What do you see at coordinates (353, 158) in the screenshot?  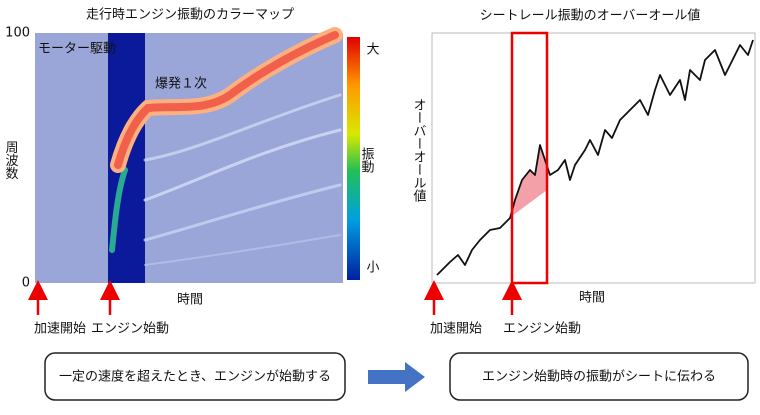 I see `colorbar` at bounding box center [353, 158].